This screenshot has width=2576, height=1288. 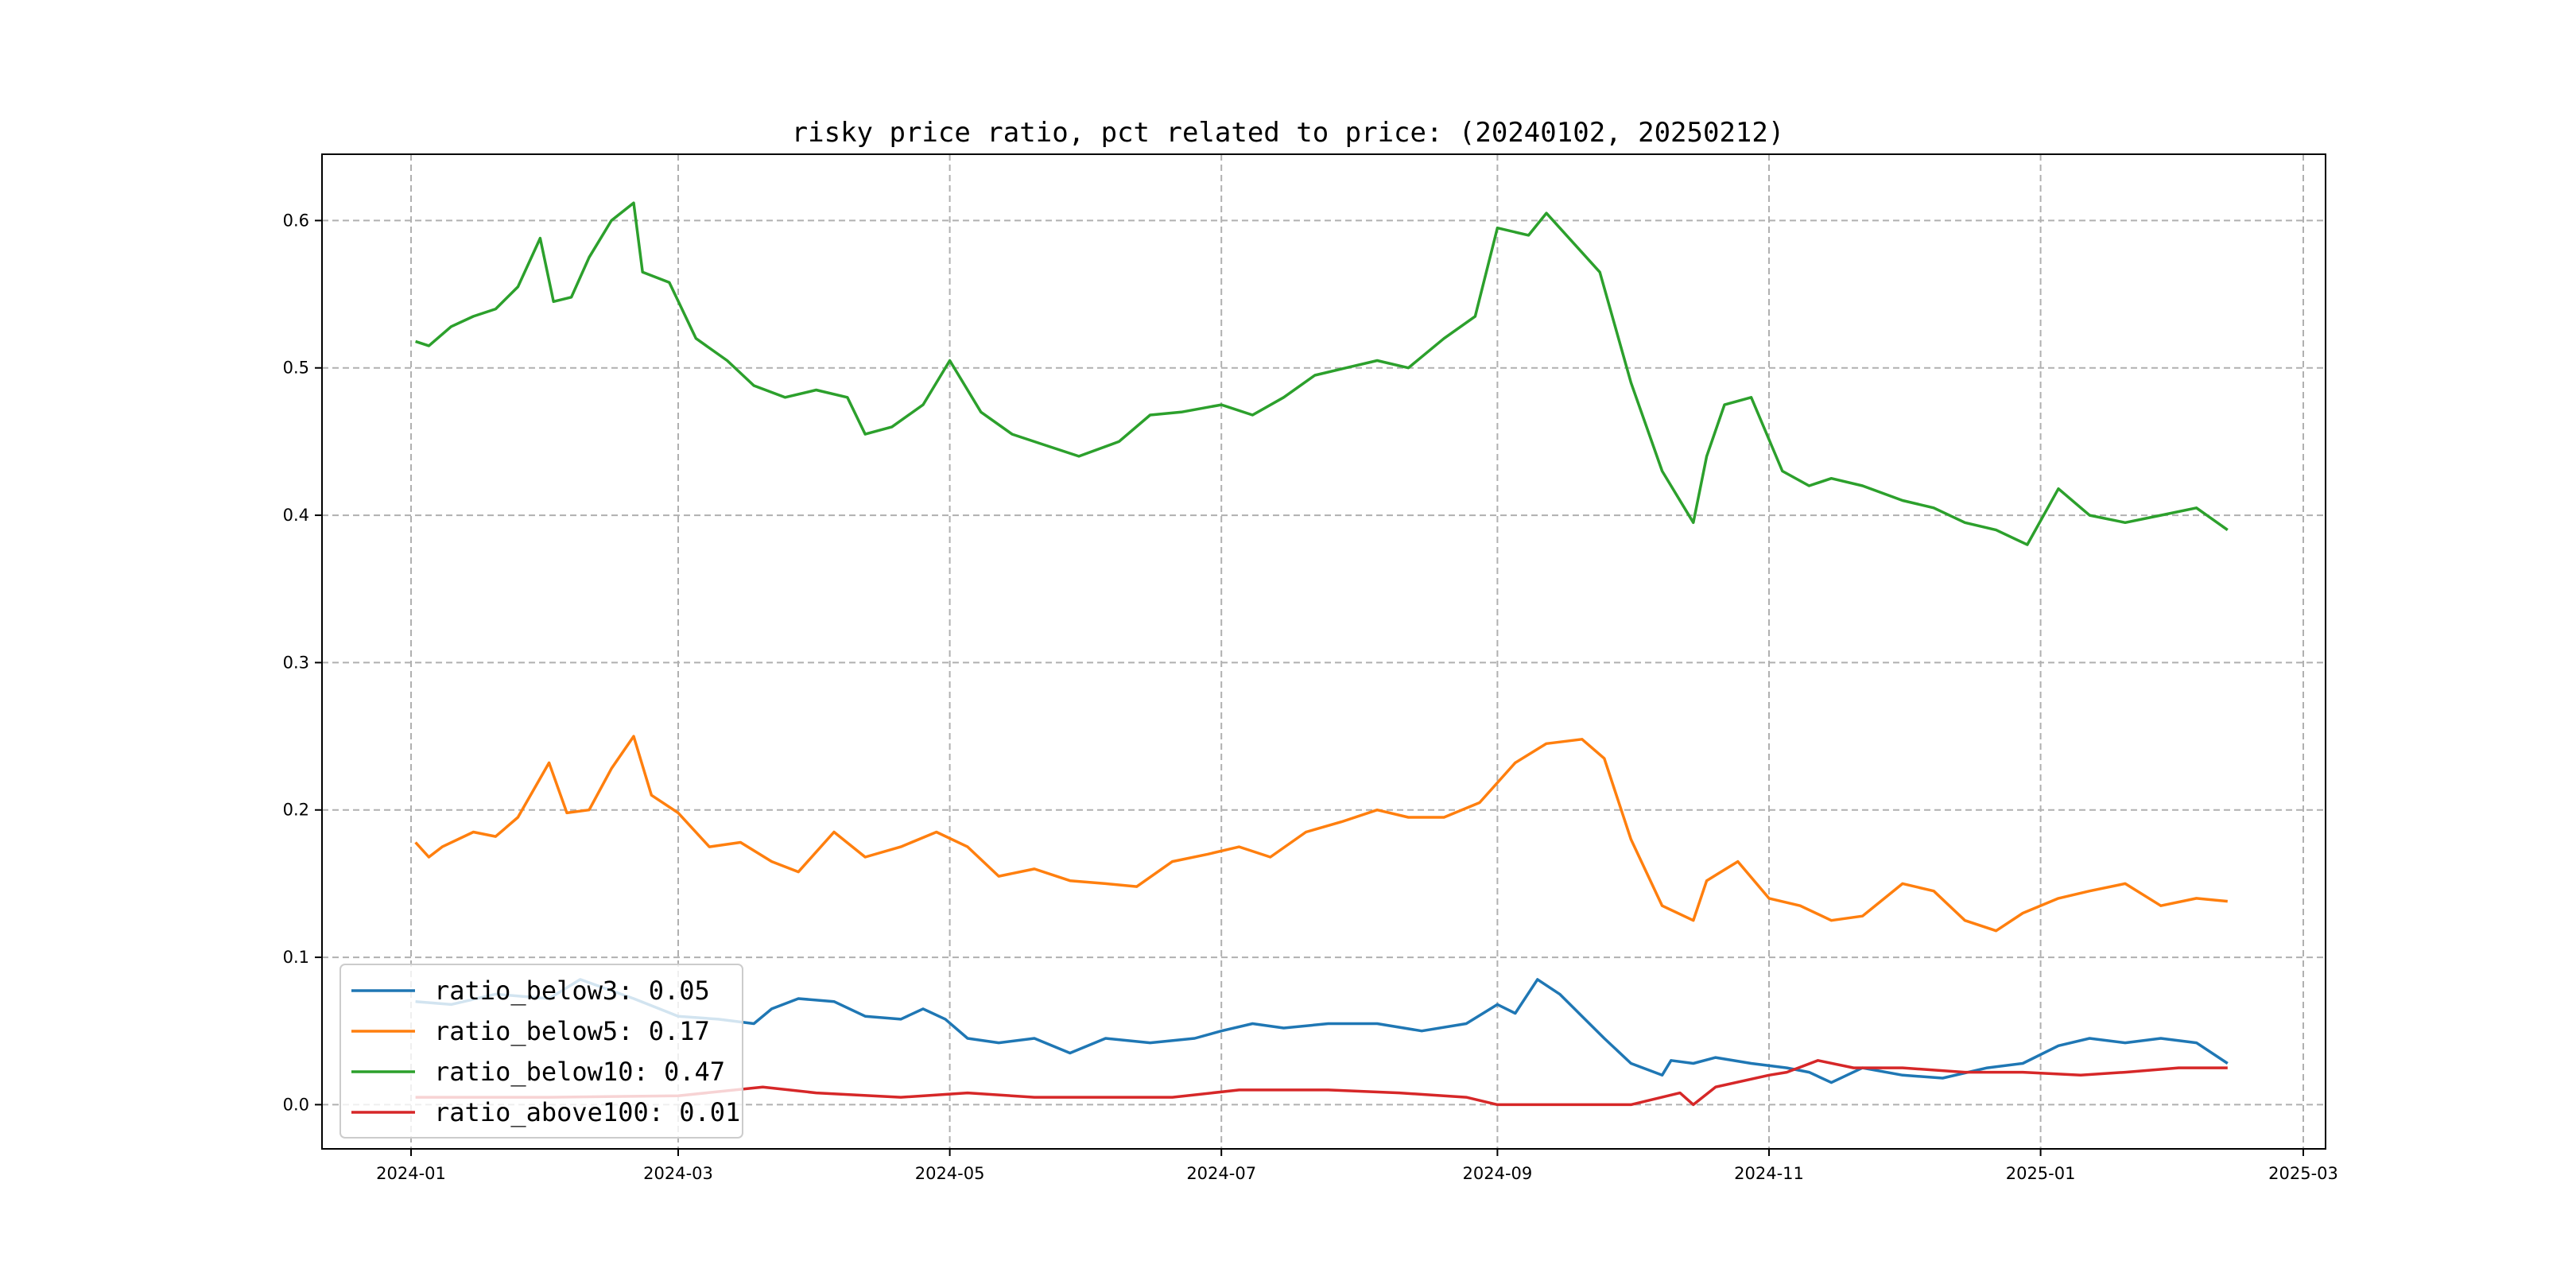 I want to click on legend-box, so click(x=541, y=1051).